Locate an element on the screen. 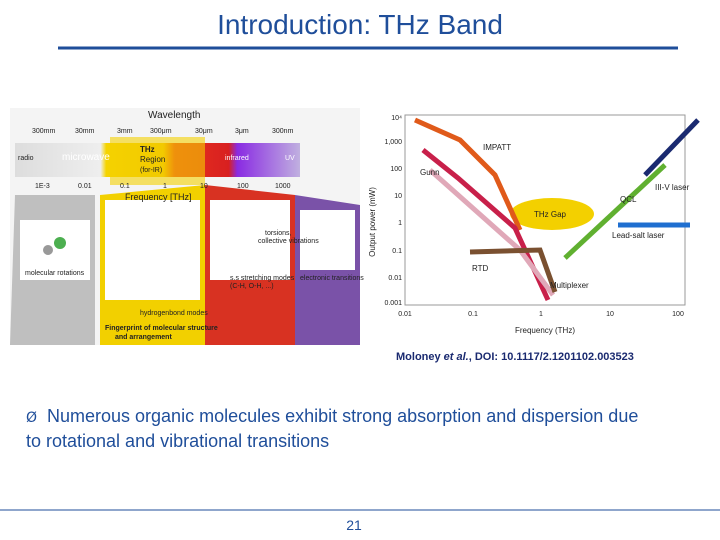 The image size is (720, 540). wavelength-tick: 30μm is located at coordinates (204, 131).